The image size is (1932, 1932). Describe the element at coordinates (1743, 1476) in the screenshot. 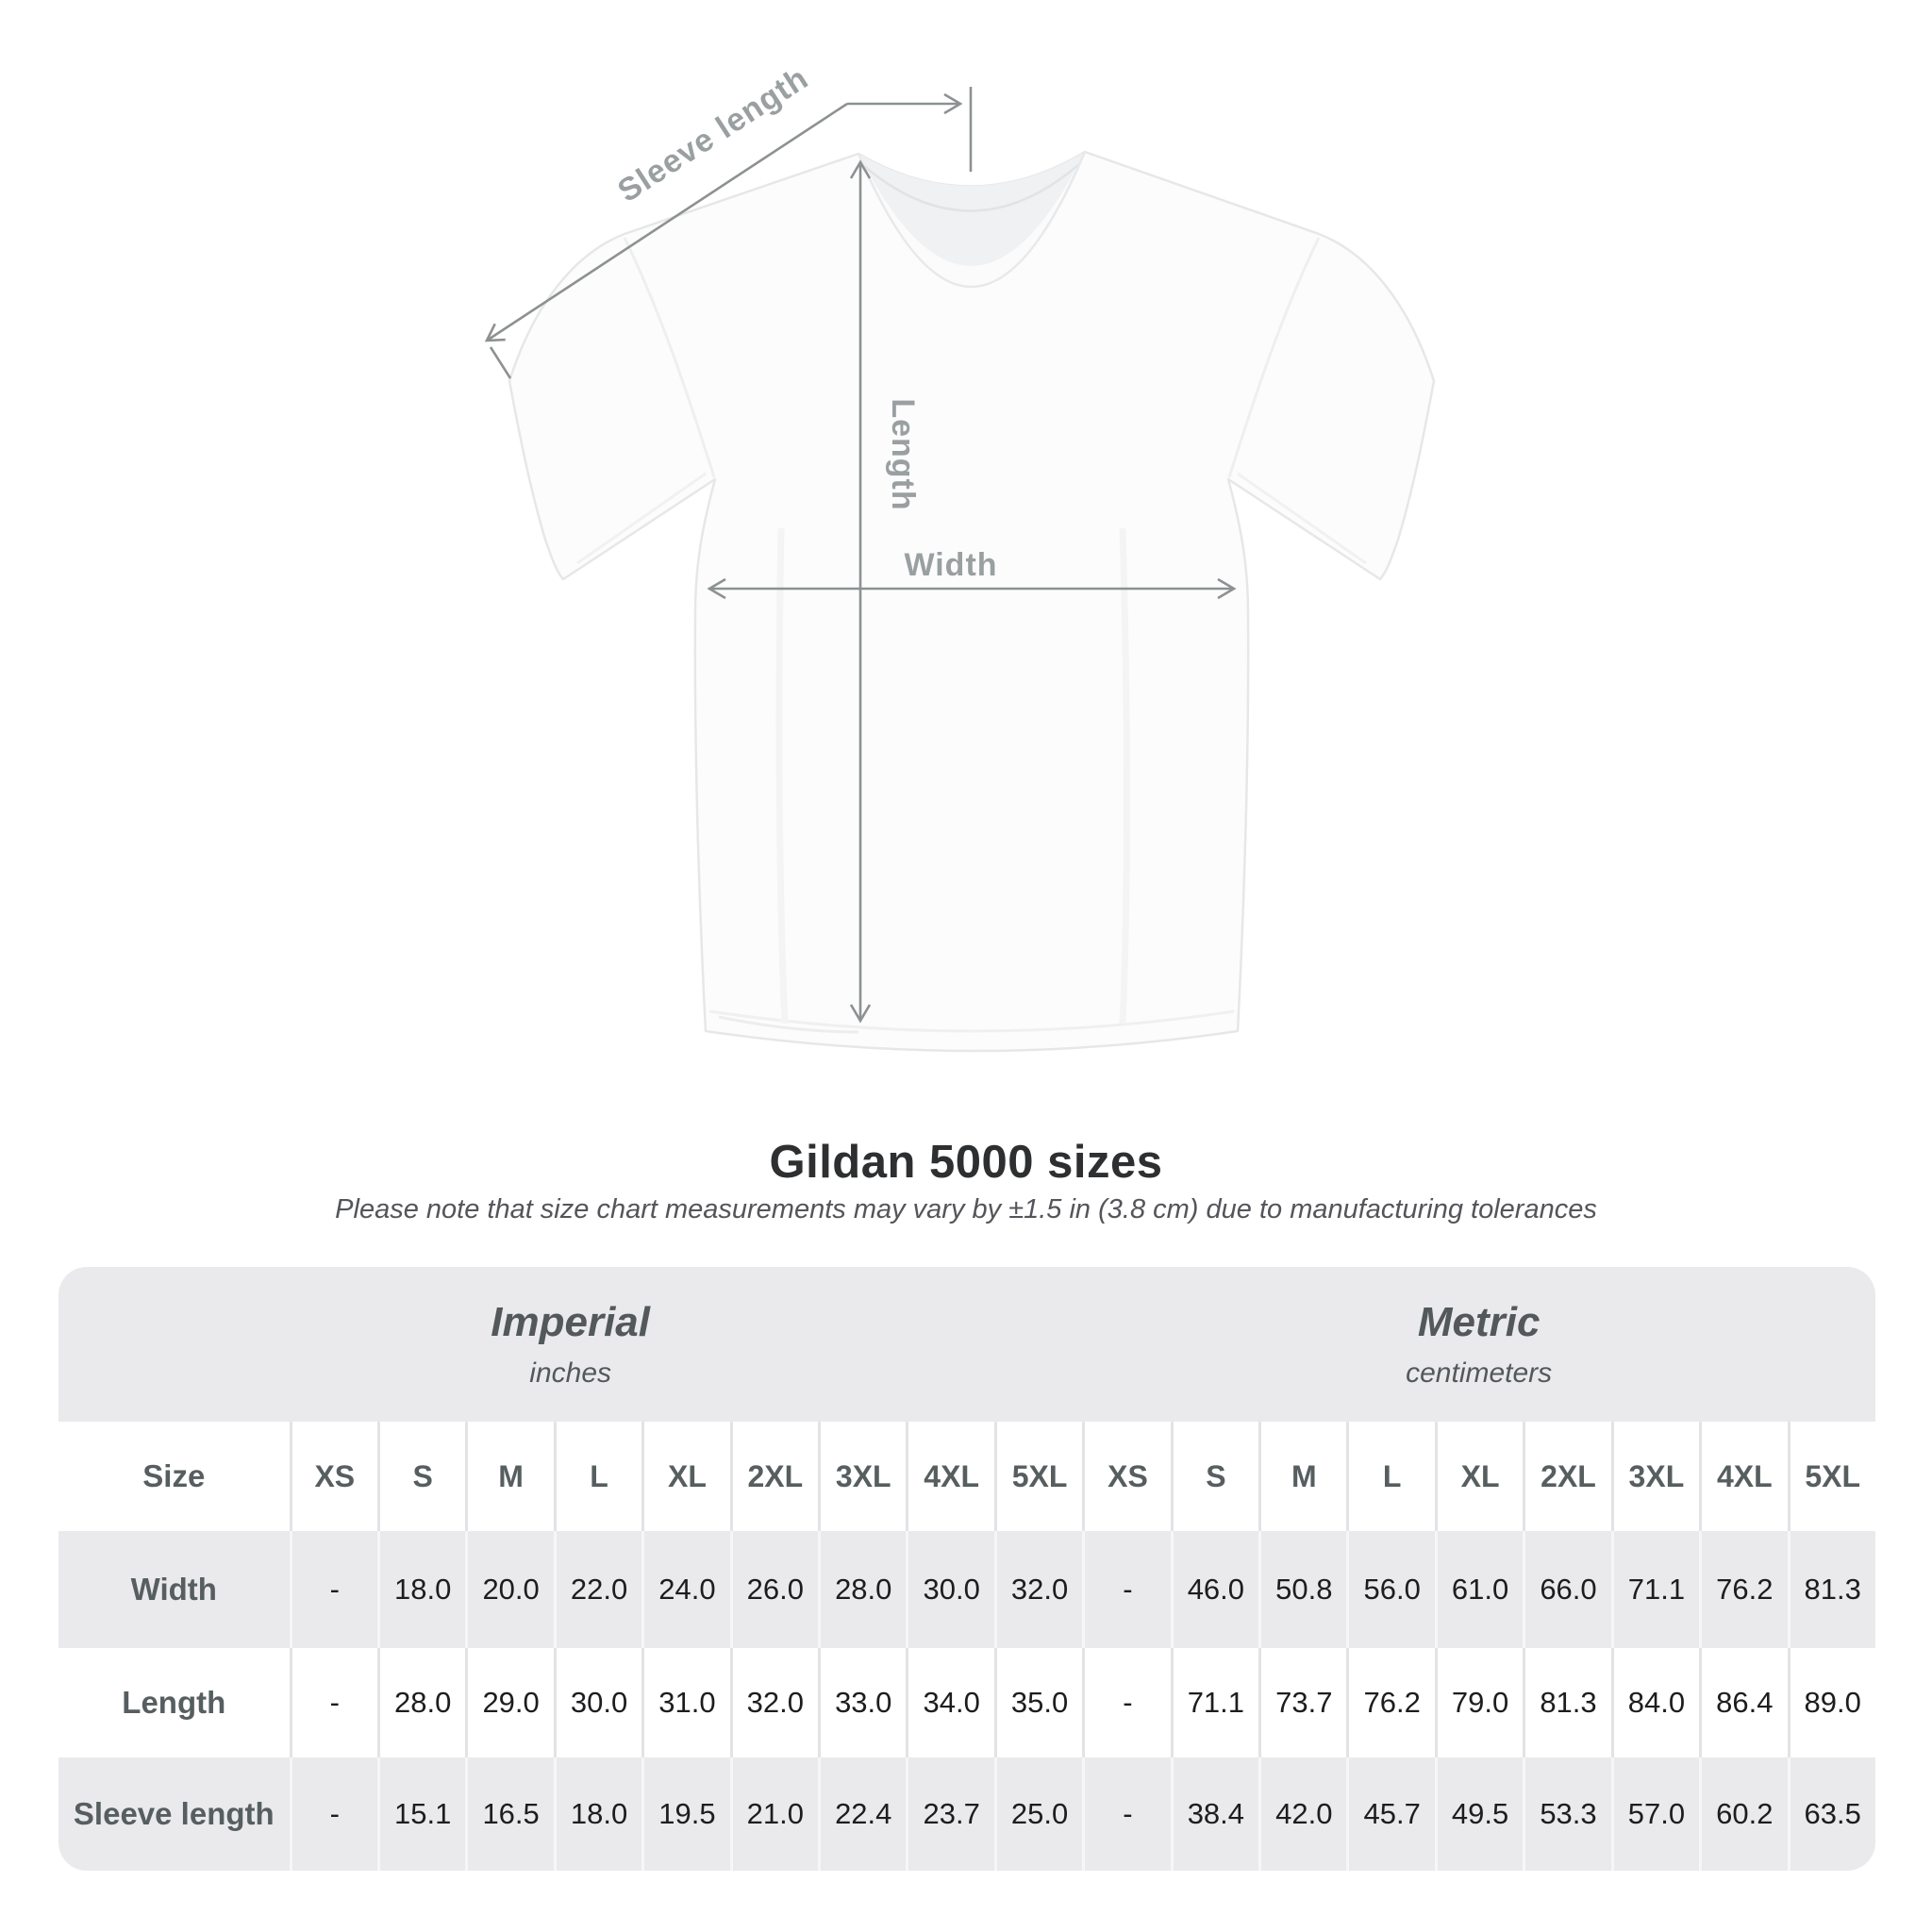

I see `metric-size-header: 4XL` at that location.